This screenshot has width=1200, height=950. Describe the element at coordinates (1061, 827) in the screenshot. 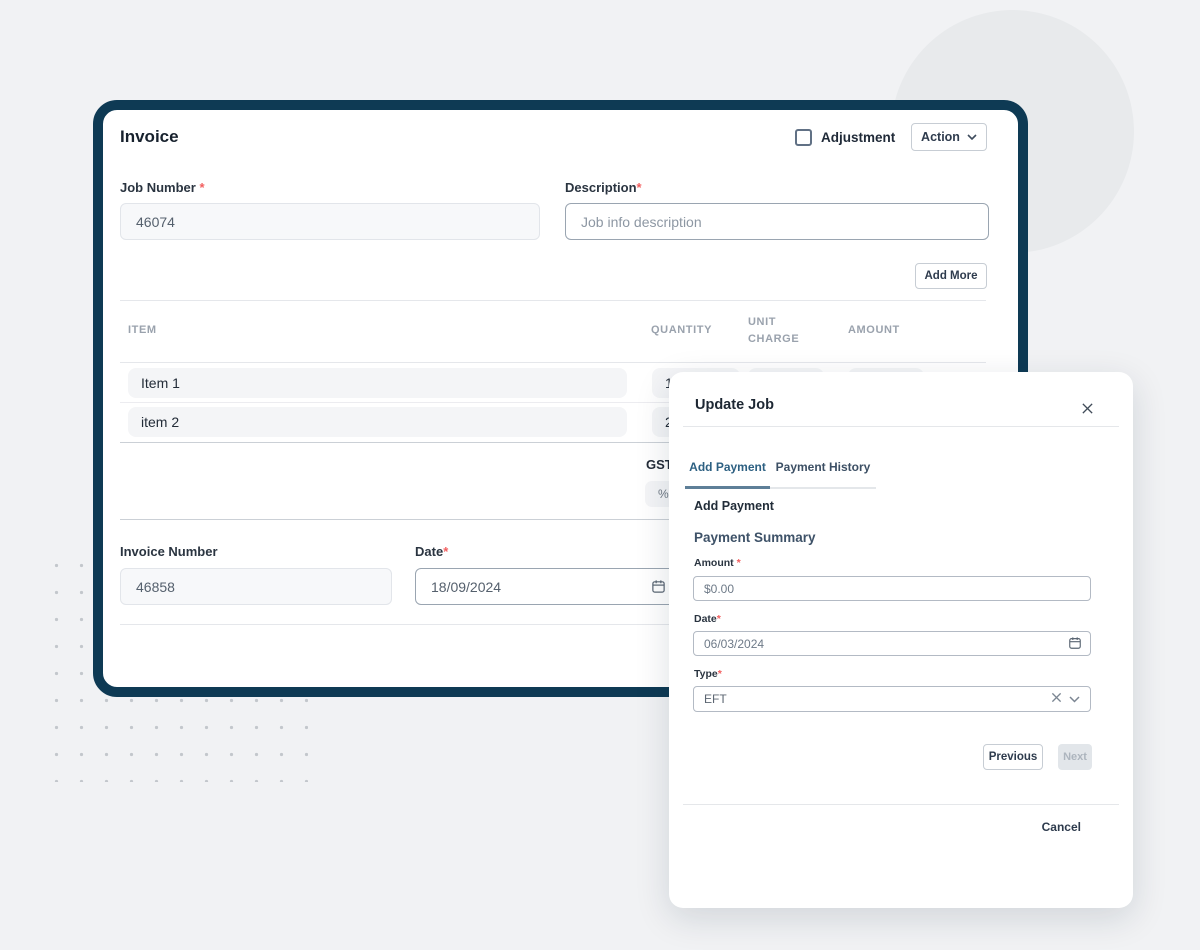

I see `cancel-button: Cancel` at that location.